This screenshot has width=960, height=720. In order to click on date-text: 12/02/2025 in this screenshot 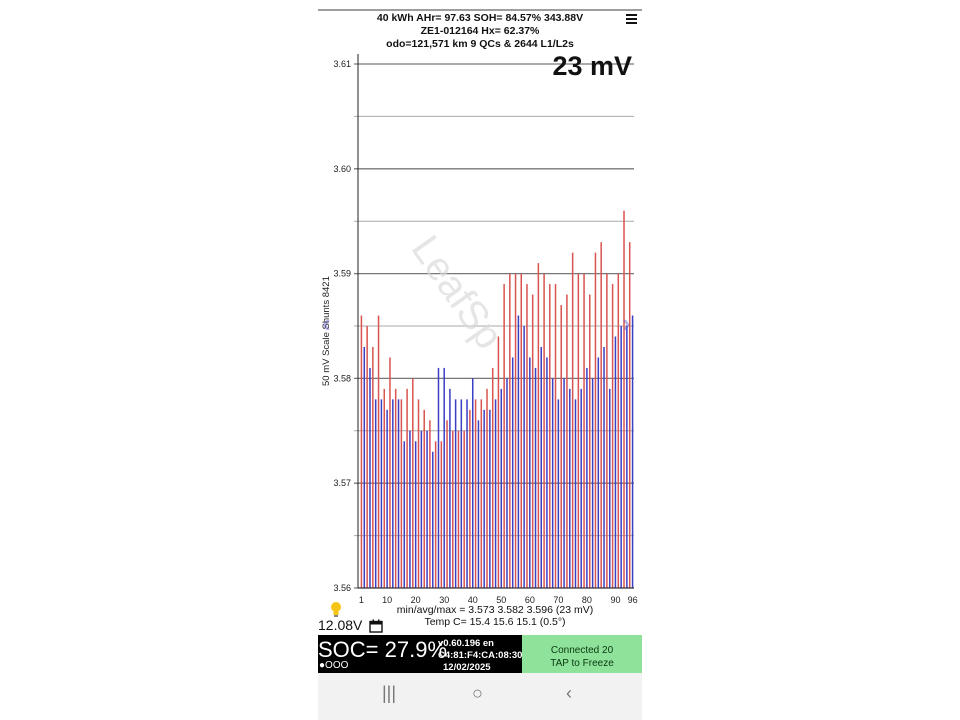, I will do `click(467, 667)`.